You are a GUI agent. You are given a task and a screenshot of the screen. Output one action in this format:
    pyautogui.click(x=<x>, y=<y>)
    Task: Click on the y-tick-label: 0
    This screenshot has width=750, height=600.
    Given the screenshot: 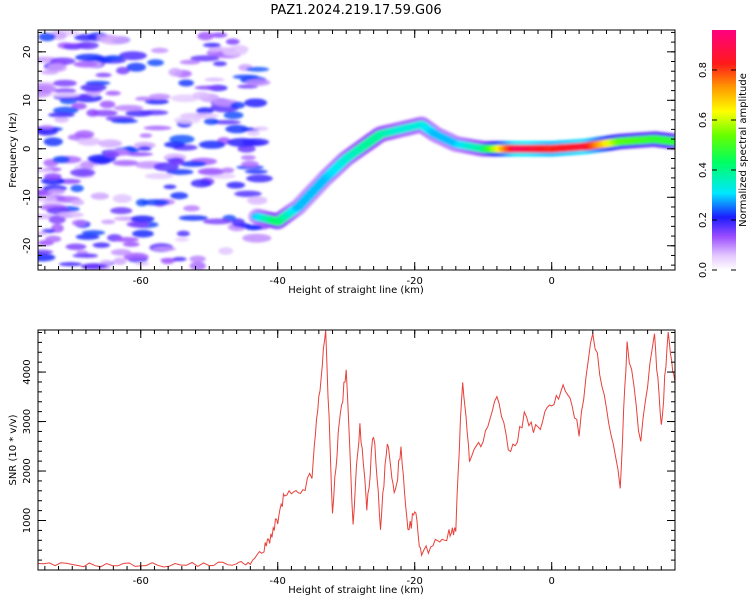 What is the action you would take?
    pyautogui.click(x=27, y=149)
    